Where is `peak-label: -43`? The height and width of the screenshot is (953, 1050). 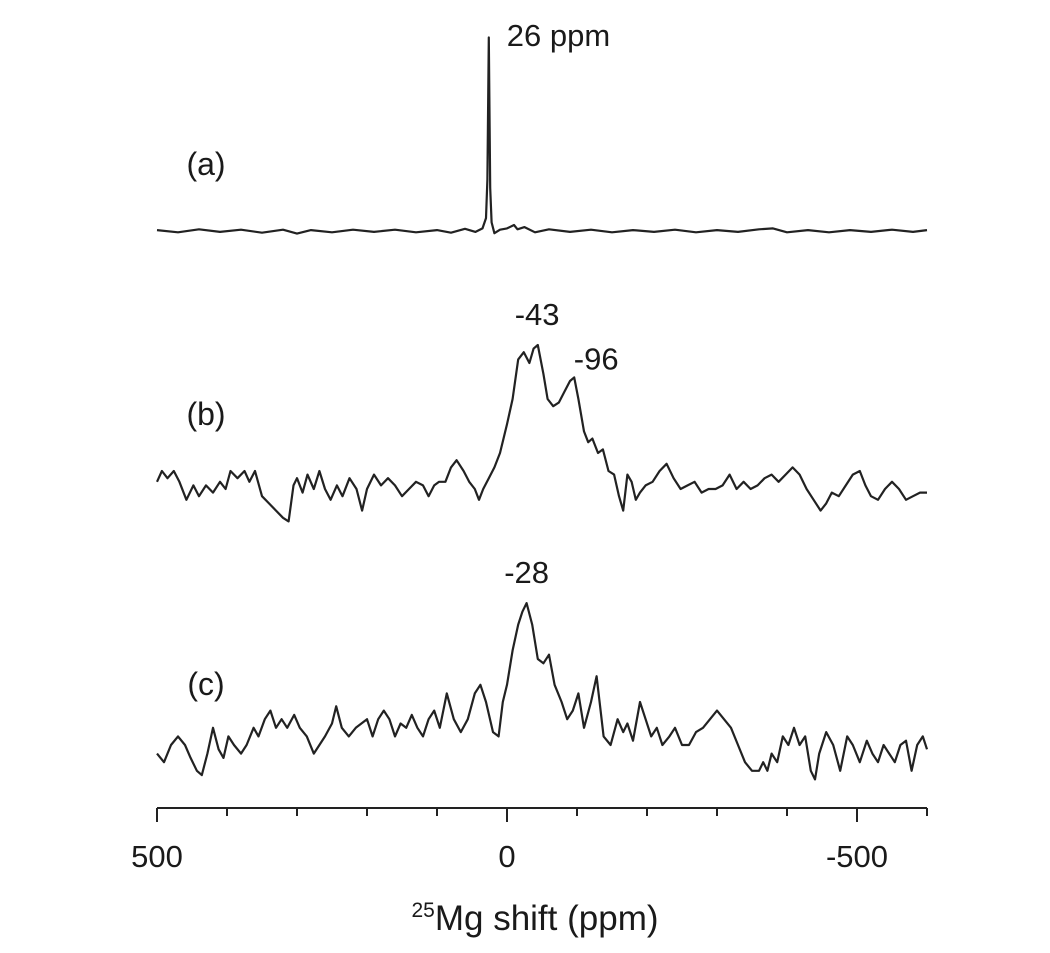 peak-label: -43 is located at coordinates (537, 314).